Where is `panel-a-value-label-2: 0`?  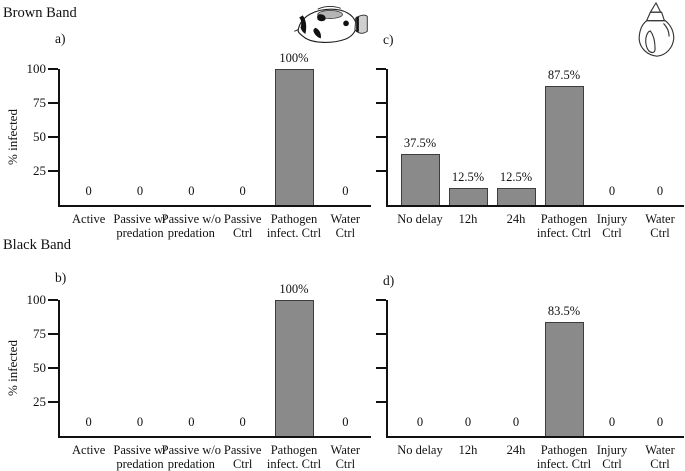 panel-a-value-label-2: 0 is located at coordinates (140, 191).